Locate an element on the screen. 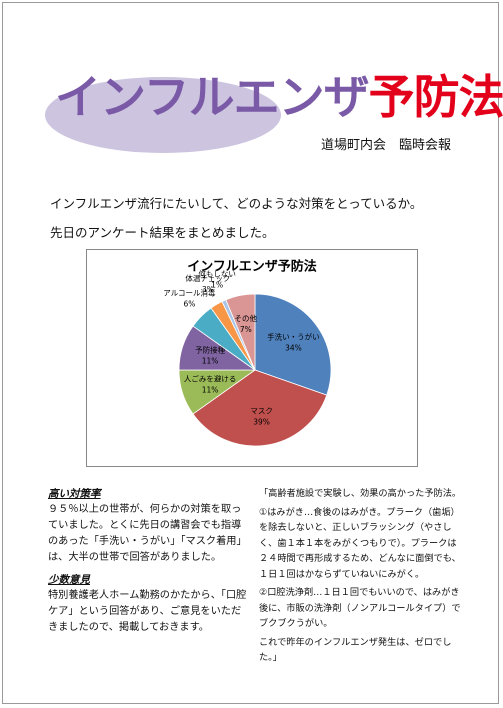 The width and height of the screenshot is (503, 708). section-heading: 高い対策率 is located at coordinates (74, 494).